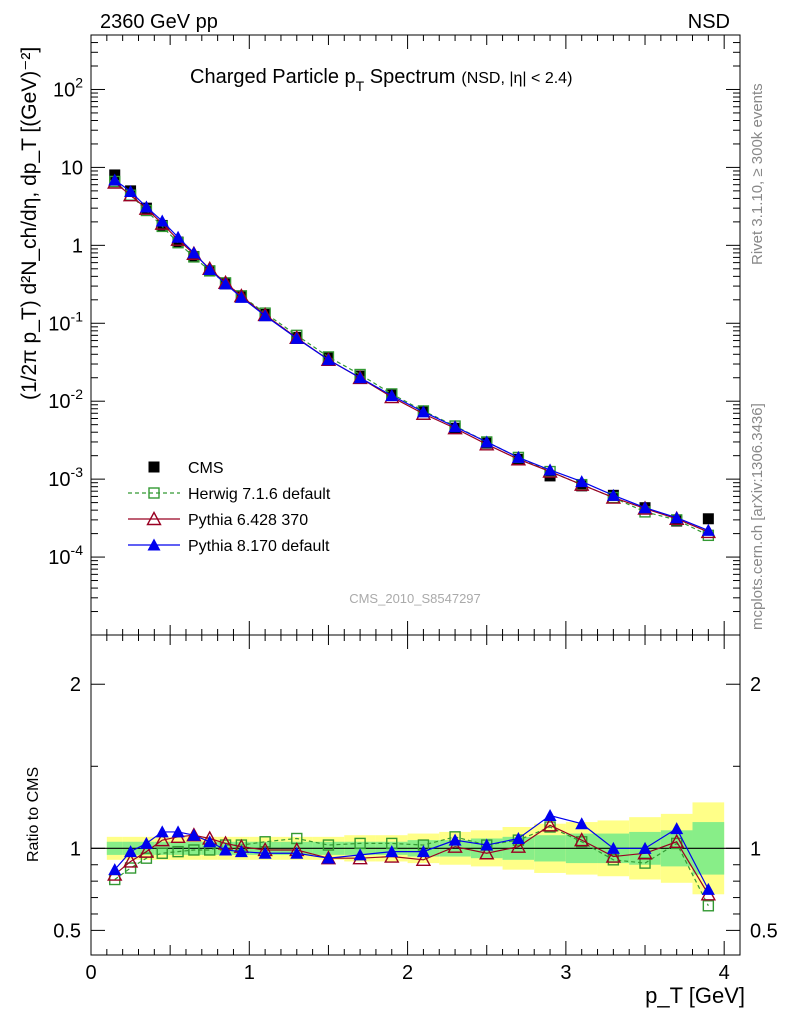 The width and height of the screenshot is (786, 1024). What do you see at coordinates (565, 973) in the screenshot?
I see `x-tick-label: 3` at bounding box center [565, 973].